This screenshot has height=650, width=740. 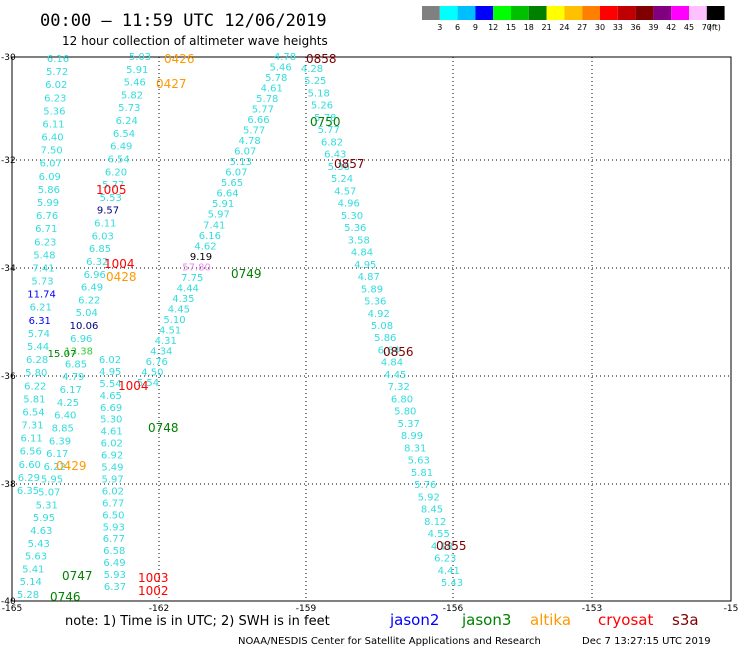 What do you see at coordinates (111, 190) in the screenshot?
I see `pass-time-label: 1005` at bounding box center [111, 190].